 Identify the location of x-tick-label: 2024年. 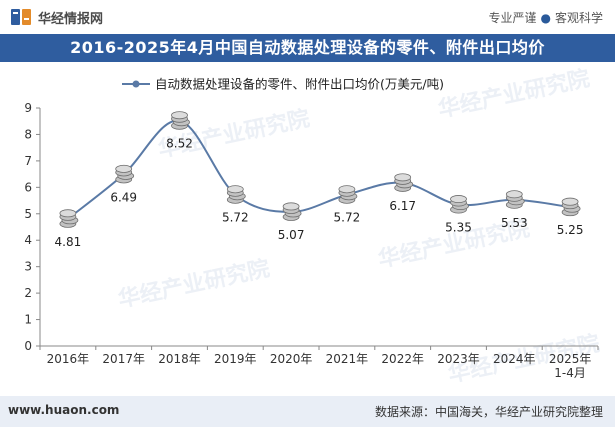
(514, 359).